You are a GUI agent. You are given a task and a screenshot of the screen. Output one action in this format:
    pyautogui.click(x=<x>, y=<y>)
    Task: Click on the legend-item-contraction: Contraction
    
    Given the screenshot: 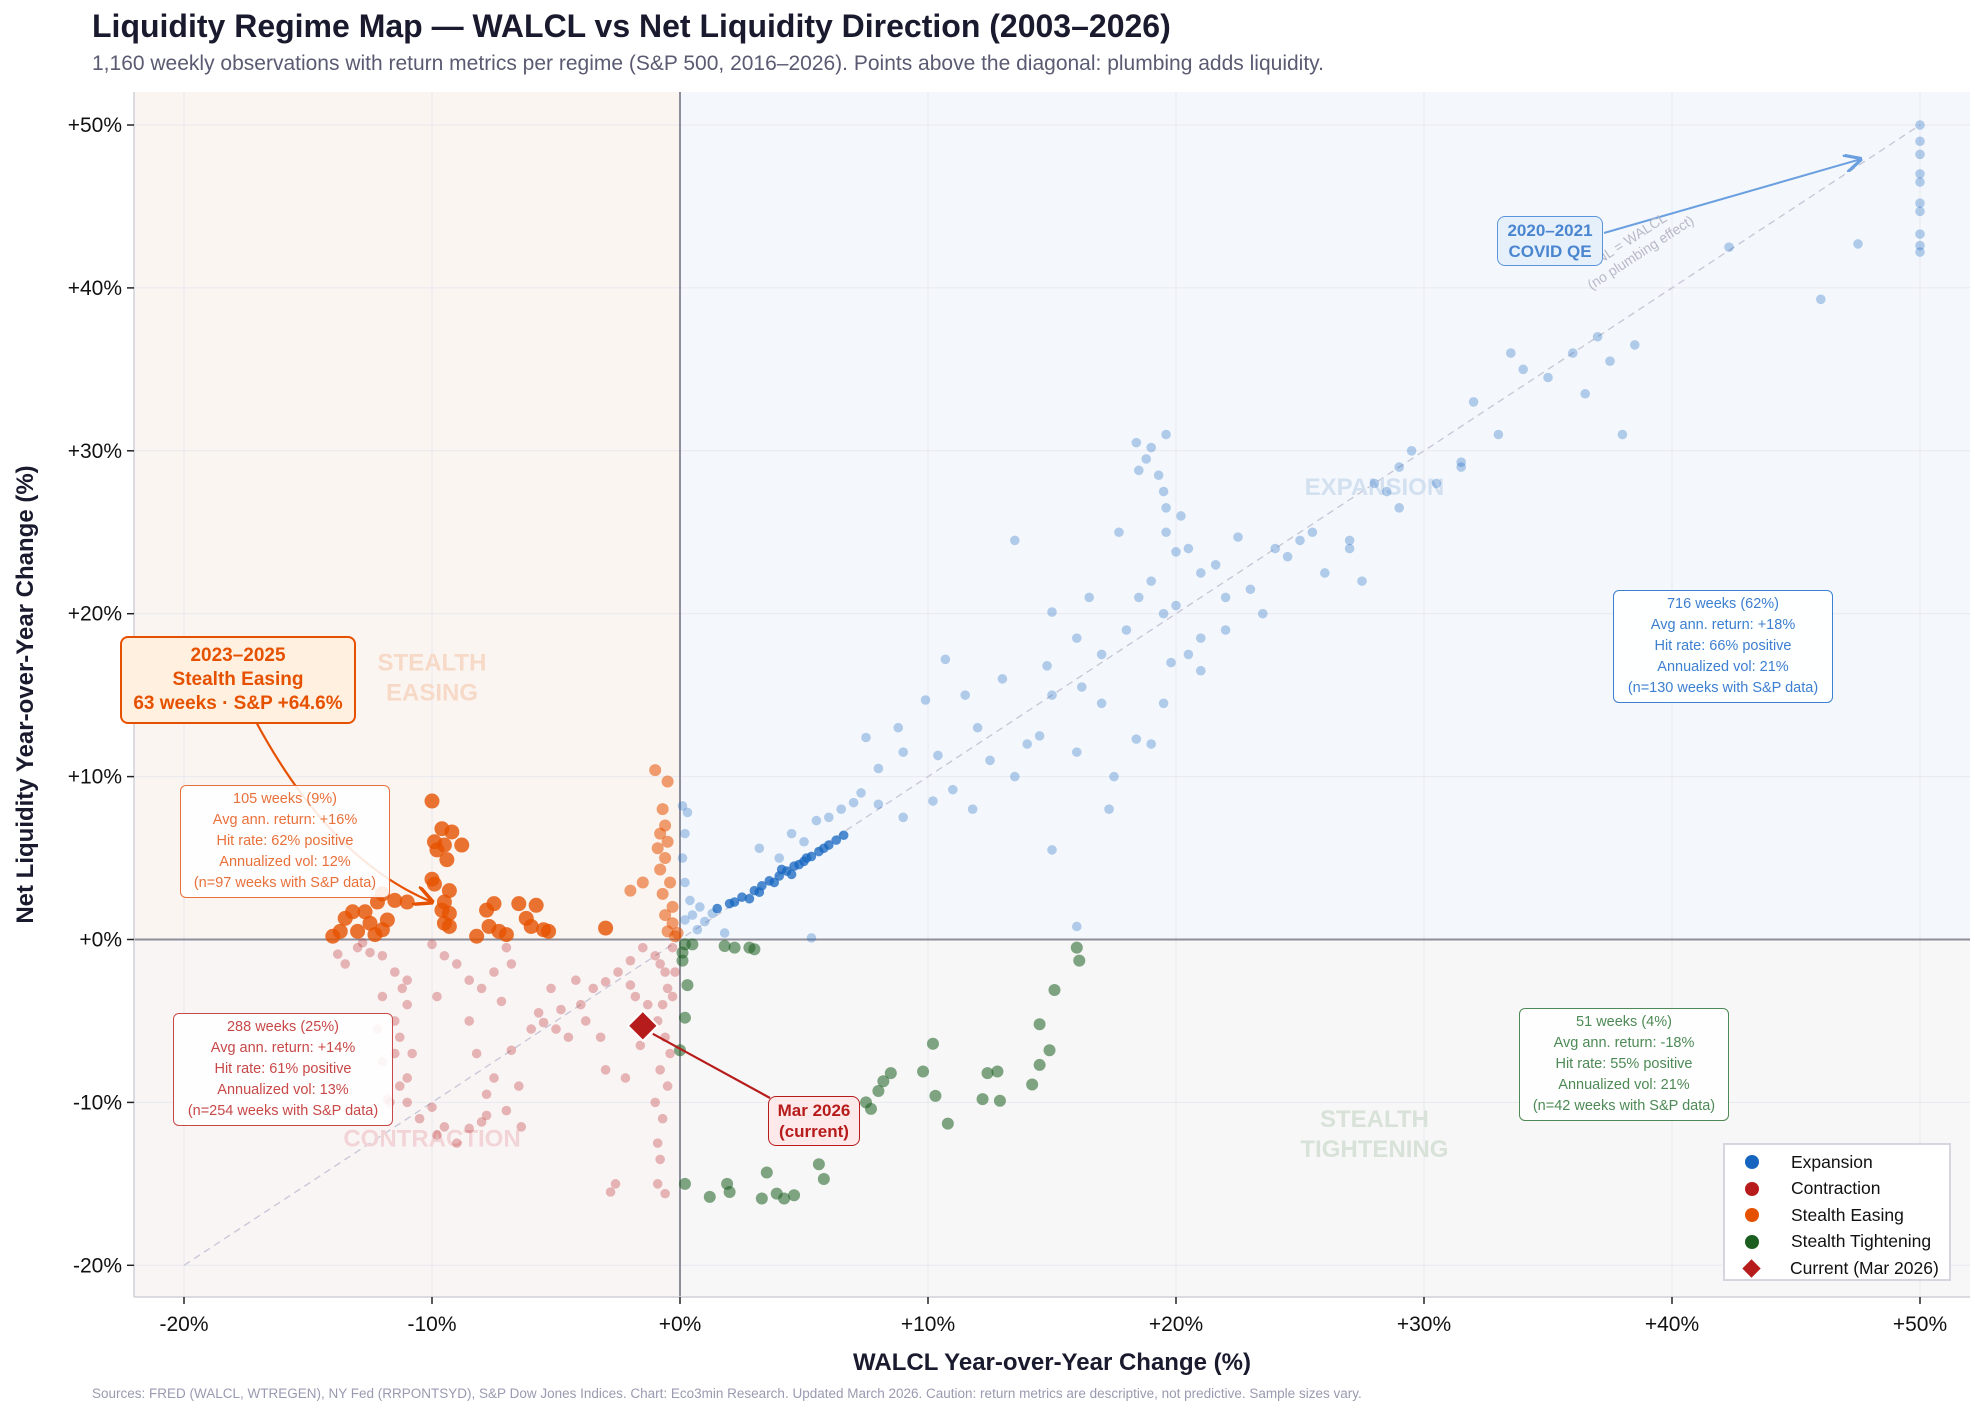 What is the action you would take?
    pyautogui.click(x=1837, y=1189)
    